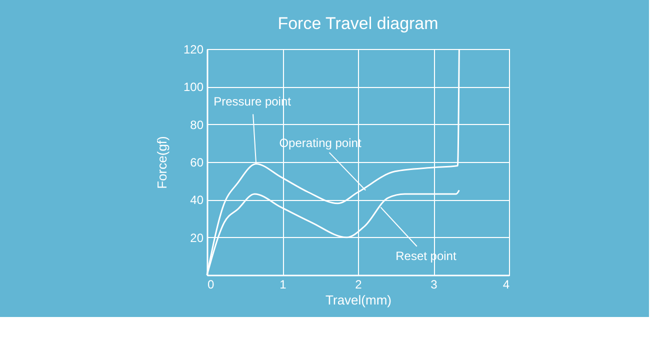  What do you see at coordinates (193, 87) in the screenshot?
I see `y-tick-label: 100` at bounding box center [193, 87].